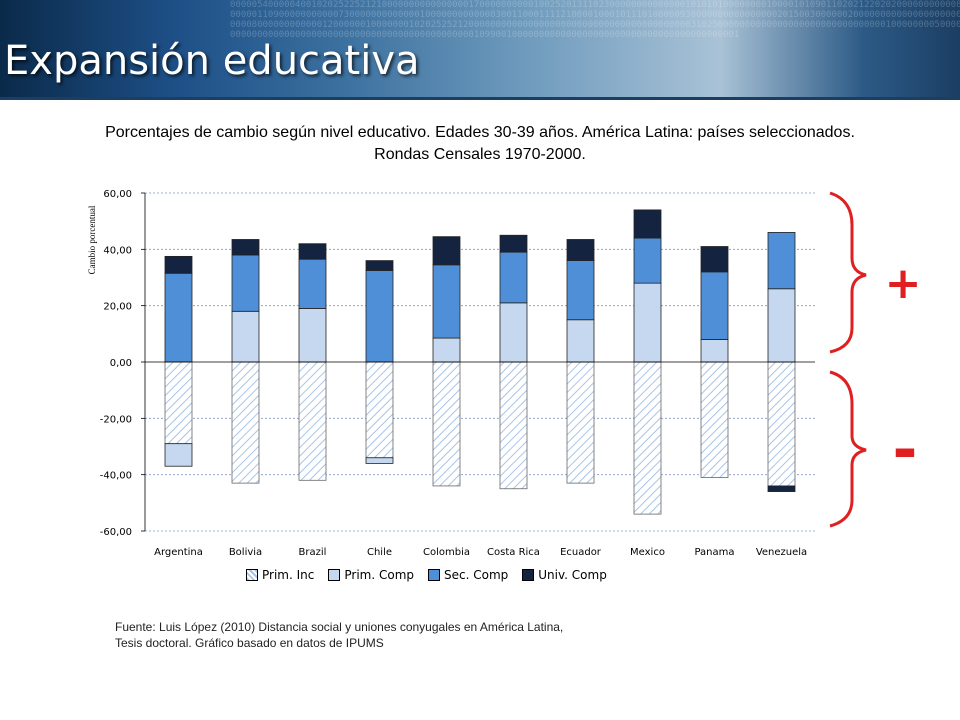  Describe the element at coordinates (252, 575) in the screenshot. I see `legend-swatch-prim-inc` at that location.